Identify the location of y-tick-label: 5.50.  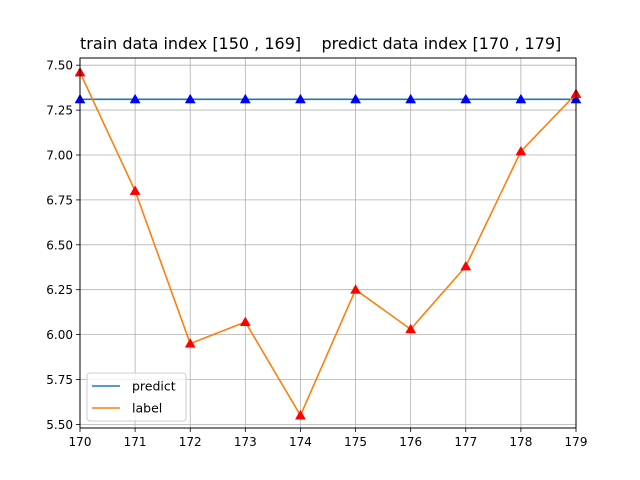
(59, 425).